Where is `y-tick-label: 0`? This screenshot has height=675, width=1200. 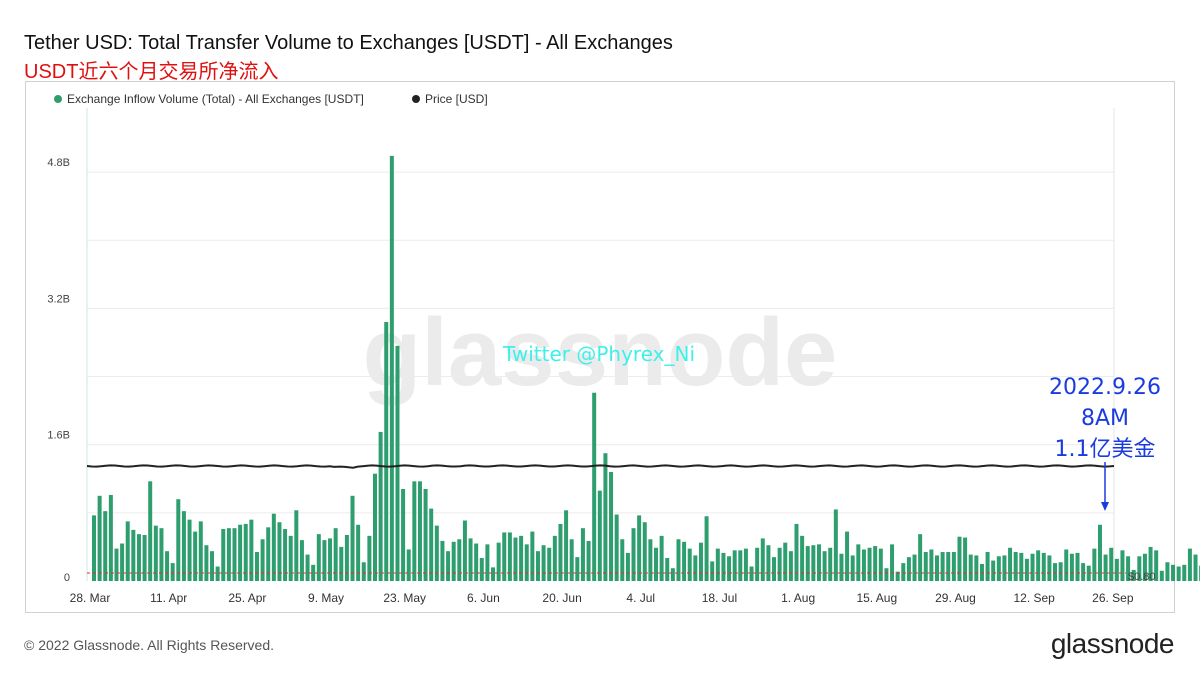
y-tick-label: 0 is located at coordinates (67, 578).